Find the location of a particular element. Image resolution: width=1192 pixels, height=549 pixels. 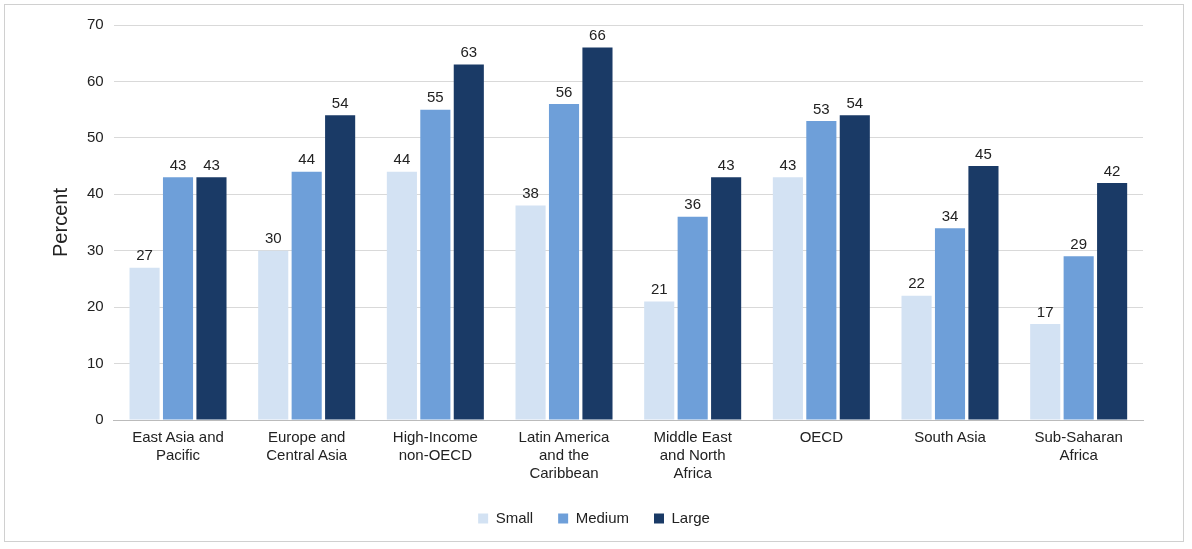

y-axis-title: Percent is located at coordinates (59, 222).